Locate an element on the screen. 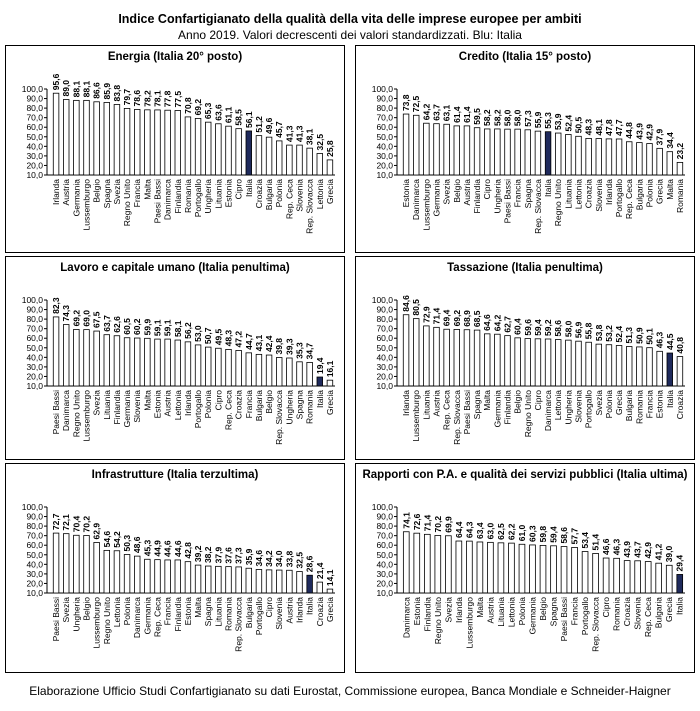 Image resolution: width=700 pixels, height=711 pixels. data-label: 53,0 is located at coordinates (198, 333).